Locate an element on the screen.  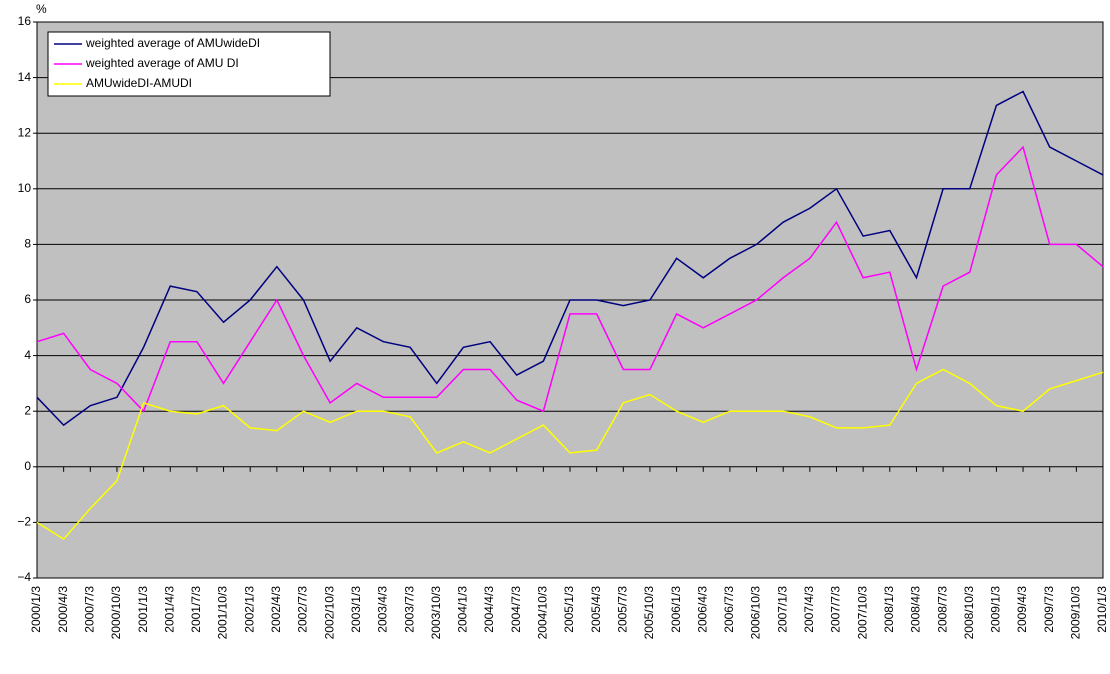
x-tick-label: 2001/7/3 is located at coordinates (196, 609).